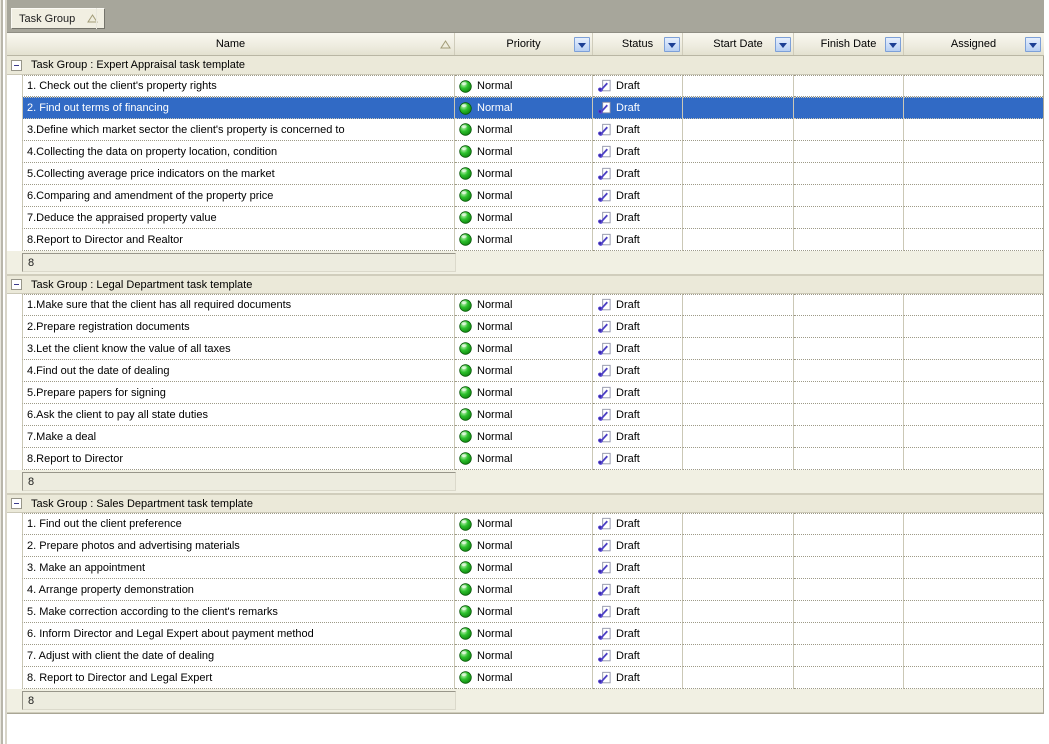  What do you see at coordinates (3, 372) in the screenshot?
I see `left-splitter` at bounding box center [3, 372].